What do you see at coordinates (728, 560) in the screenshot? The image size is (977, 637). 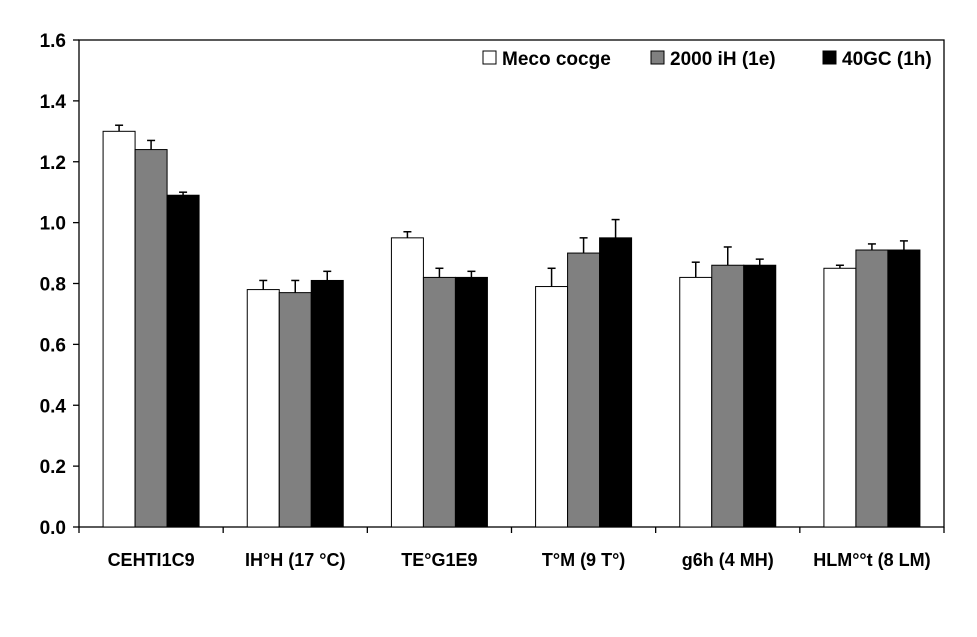 I see `x-category-label: g6h (4 MH)` at bounding box center [728, 560].